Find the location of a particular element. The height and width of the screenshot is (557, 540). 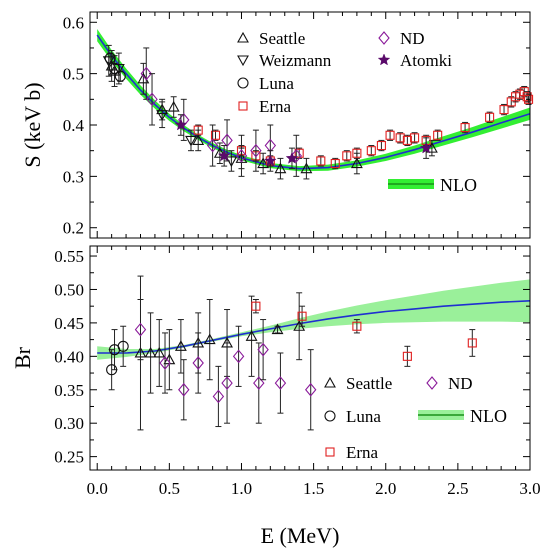

legend-item-erna: Erna is located at coordinates (352, 452).